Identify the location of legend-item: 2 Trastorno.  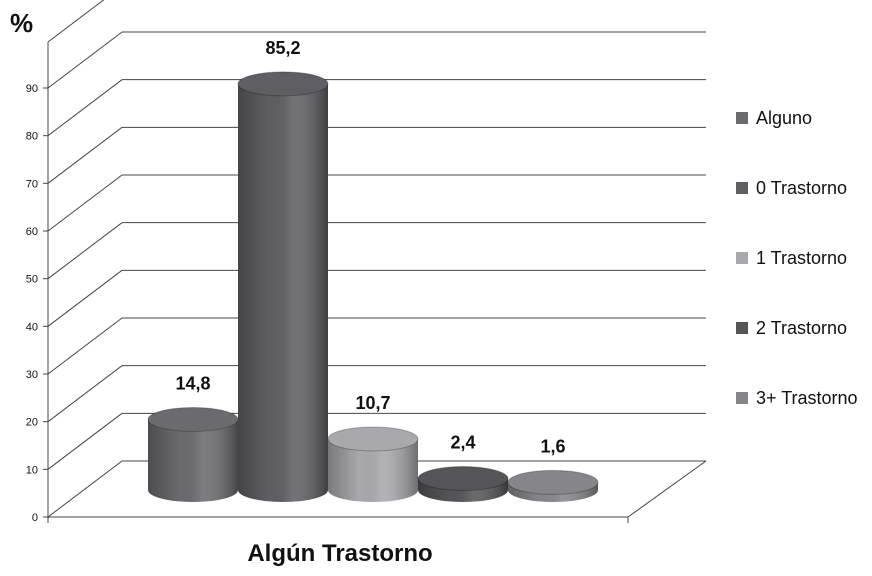
(797, 328).